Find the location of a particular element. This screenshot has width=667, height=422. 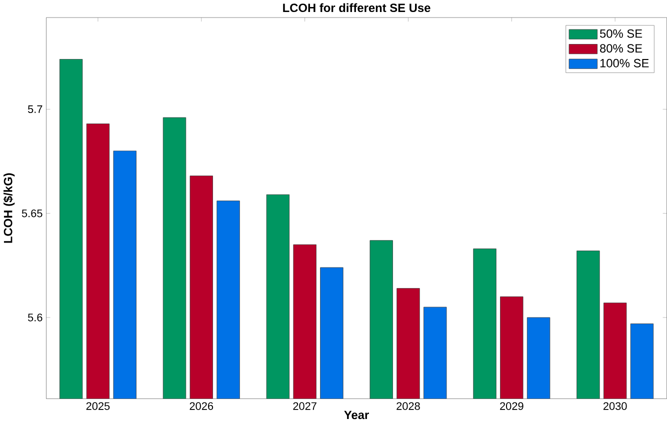

y-tick-label: 5.7 is located at coordinates (35, 109).